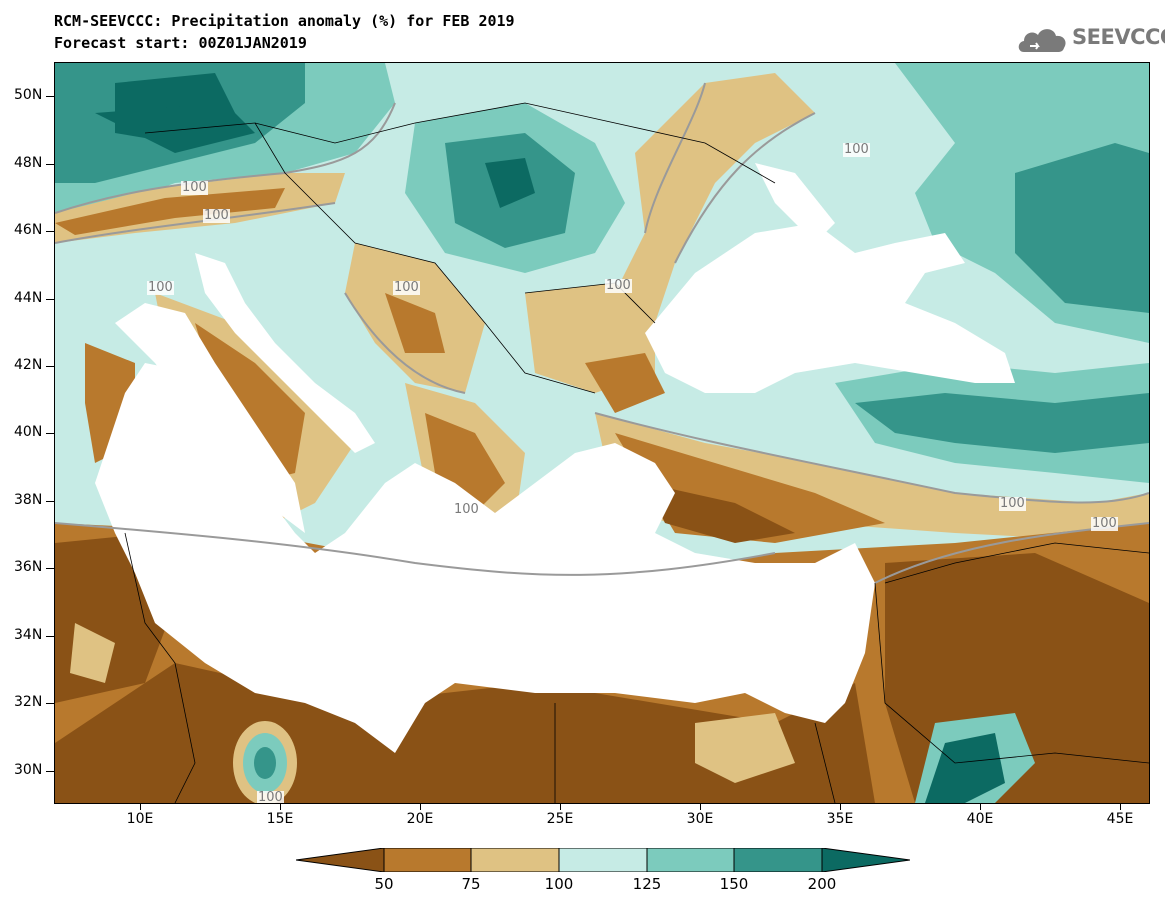  I want to click on seevccc-logo: SEEVCCC, so click(1090, 40).